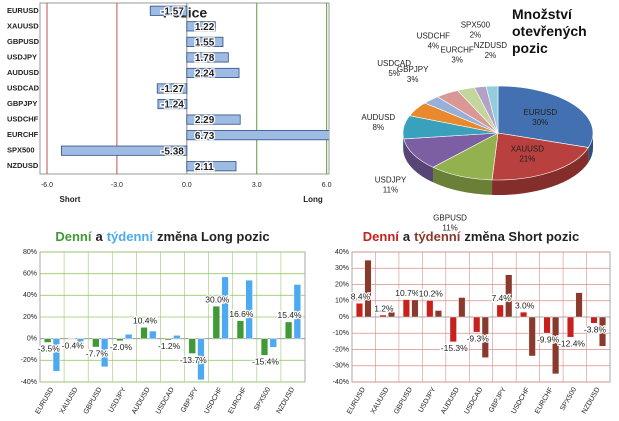  Describe the element at coordinates (205, 136) in the screenshot. I see `data-label: 6.73` at that location.